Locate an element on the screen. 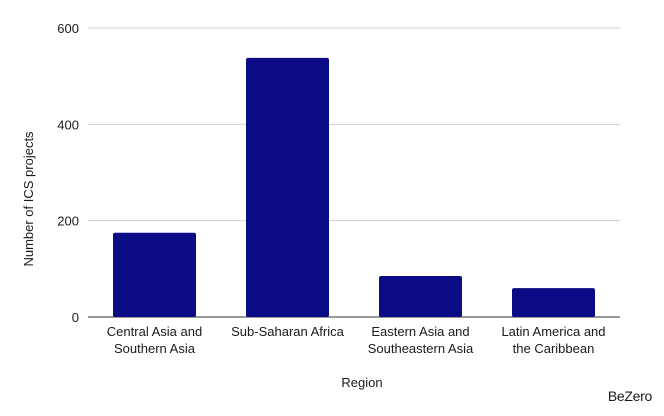 The width and height of the screenshot is (664, 416). x-tick-label-line: Central Asia and is located at coordinates (154, 331).